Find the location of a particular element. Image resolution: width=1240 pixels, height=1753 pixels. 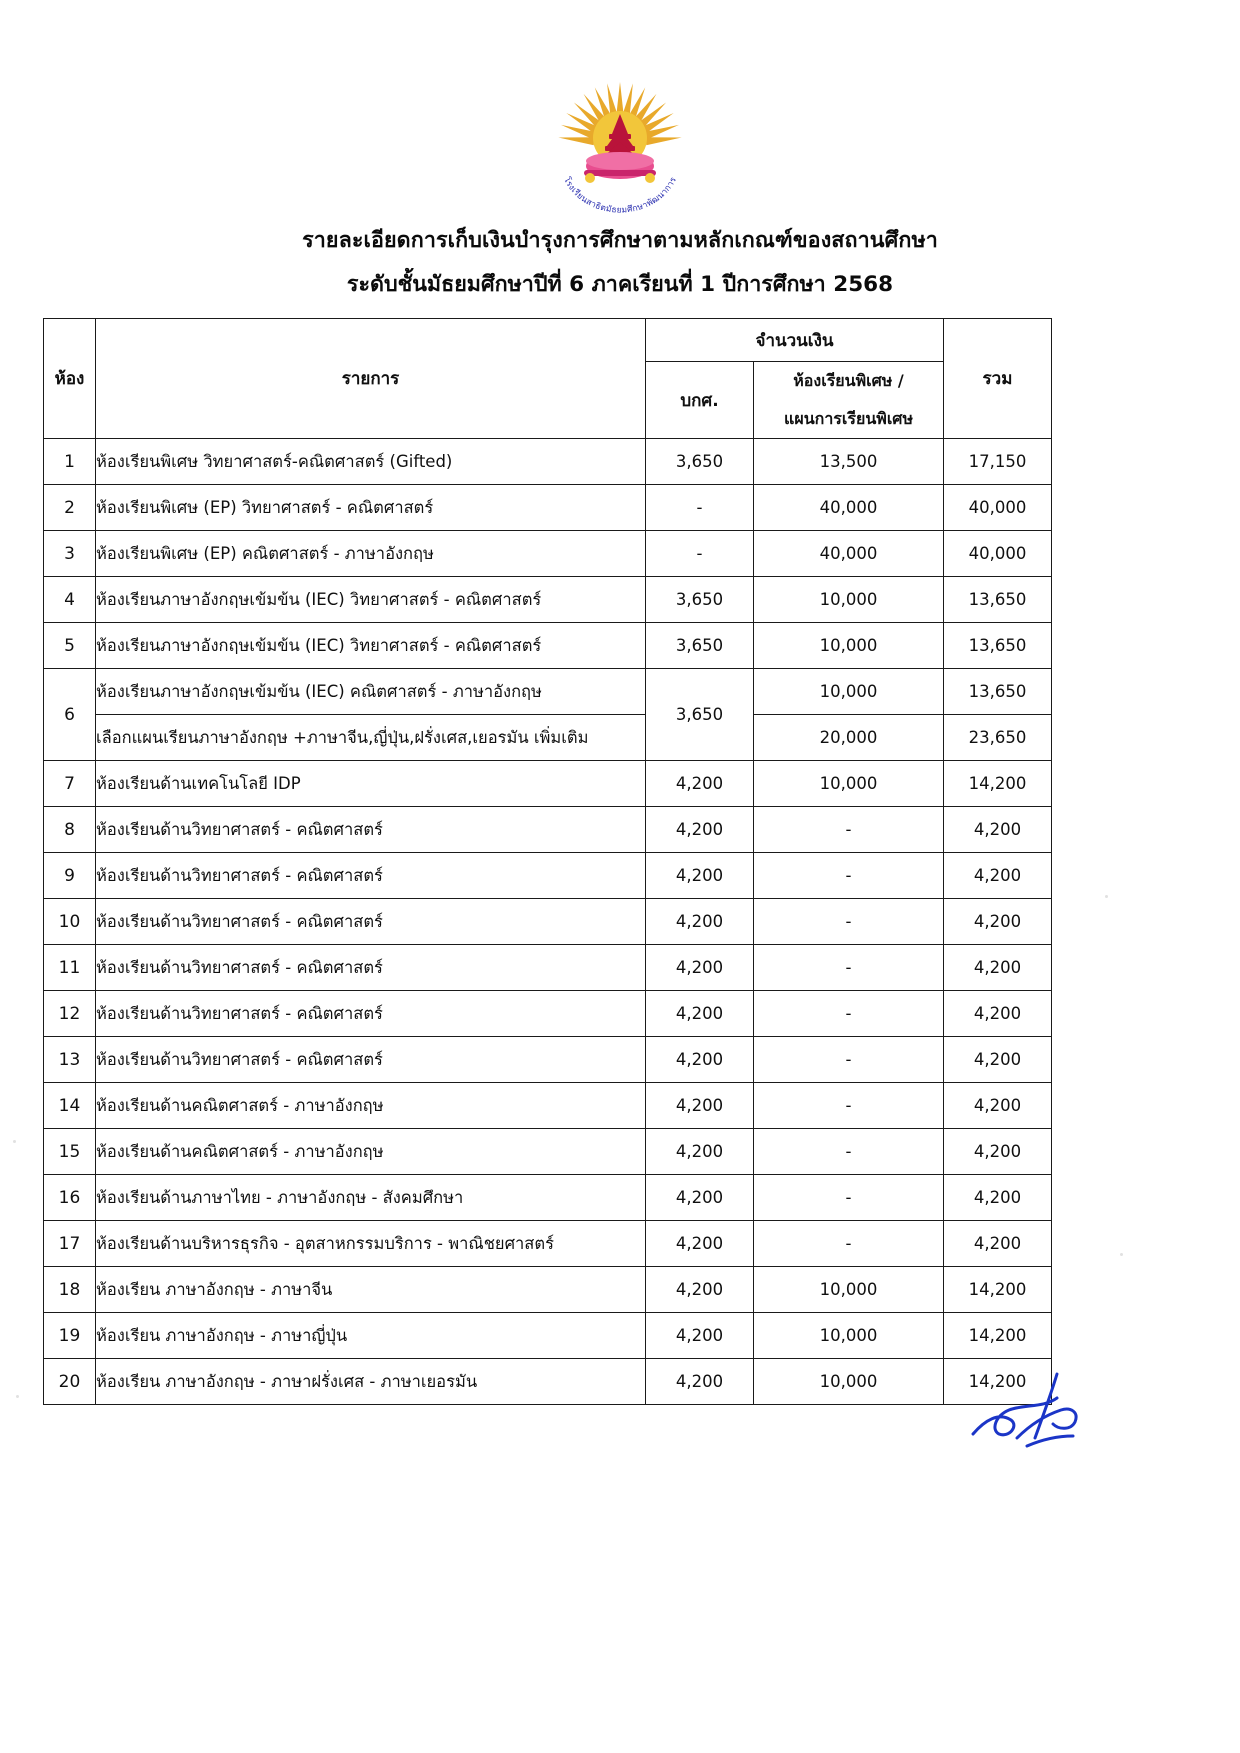

cell-special: 40,000 is located at coordinates (848, 507).